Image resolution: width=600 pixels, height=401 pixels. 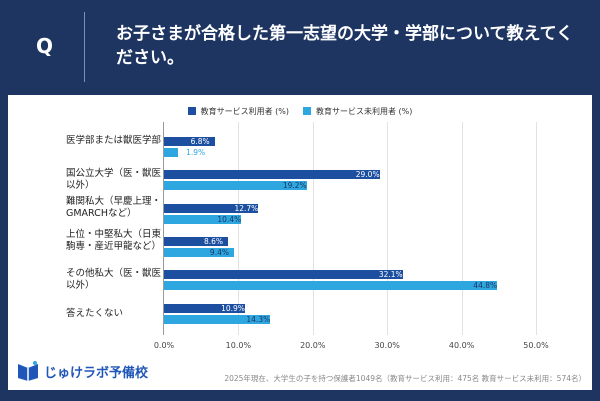 I want to click on legend-label: 教育サービス利用者 (%), so click(x=244, y=111).